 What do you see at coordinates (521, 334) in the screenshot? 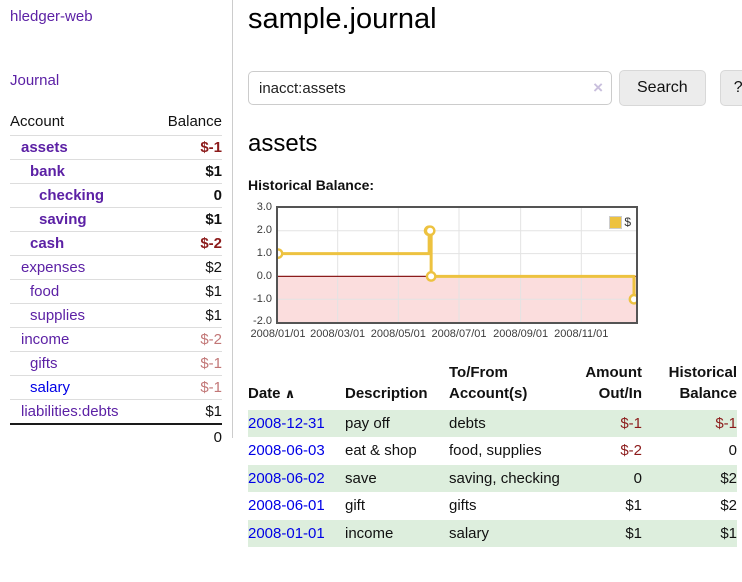
I see `x-axis-tick: 2008/09/01` at bounding box center [521, 334].